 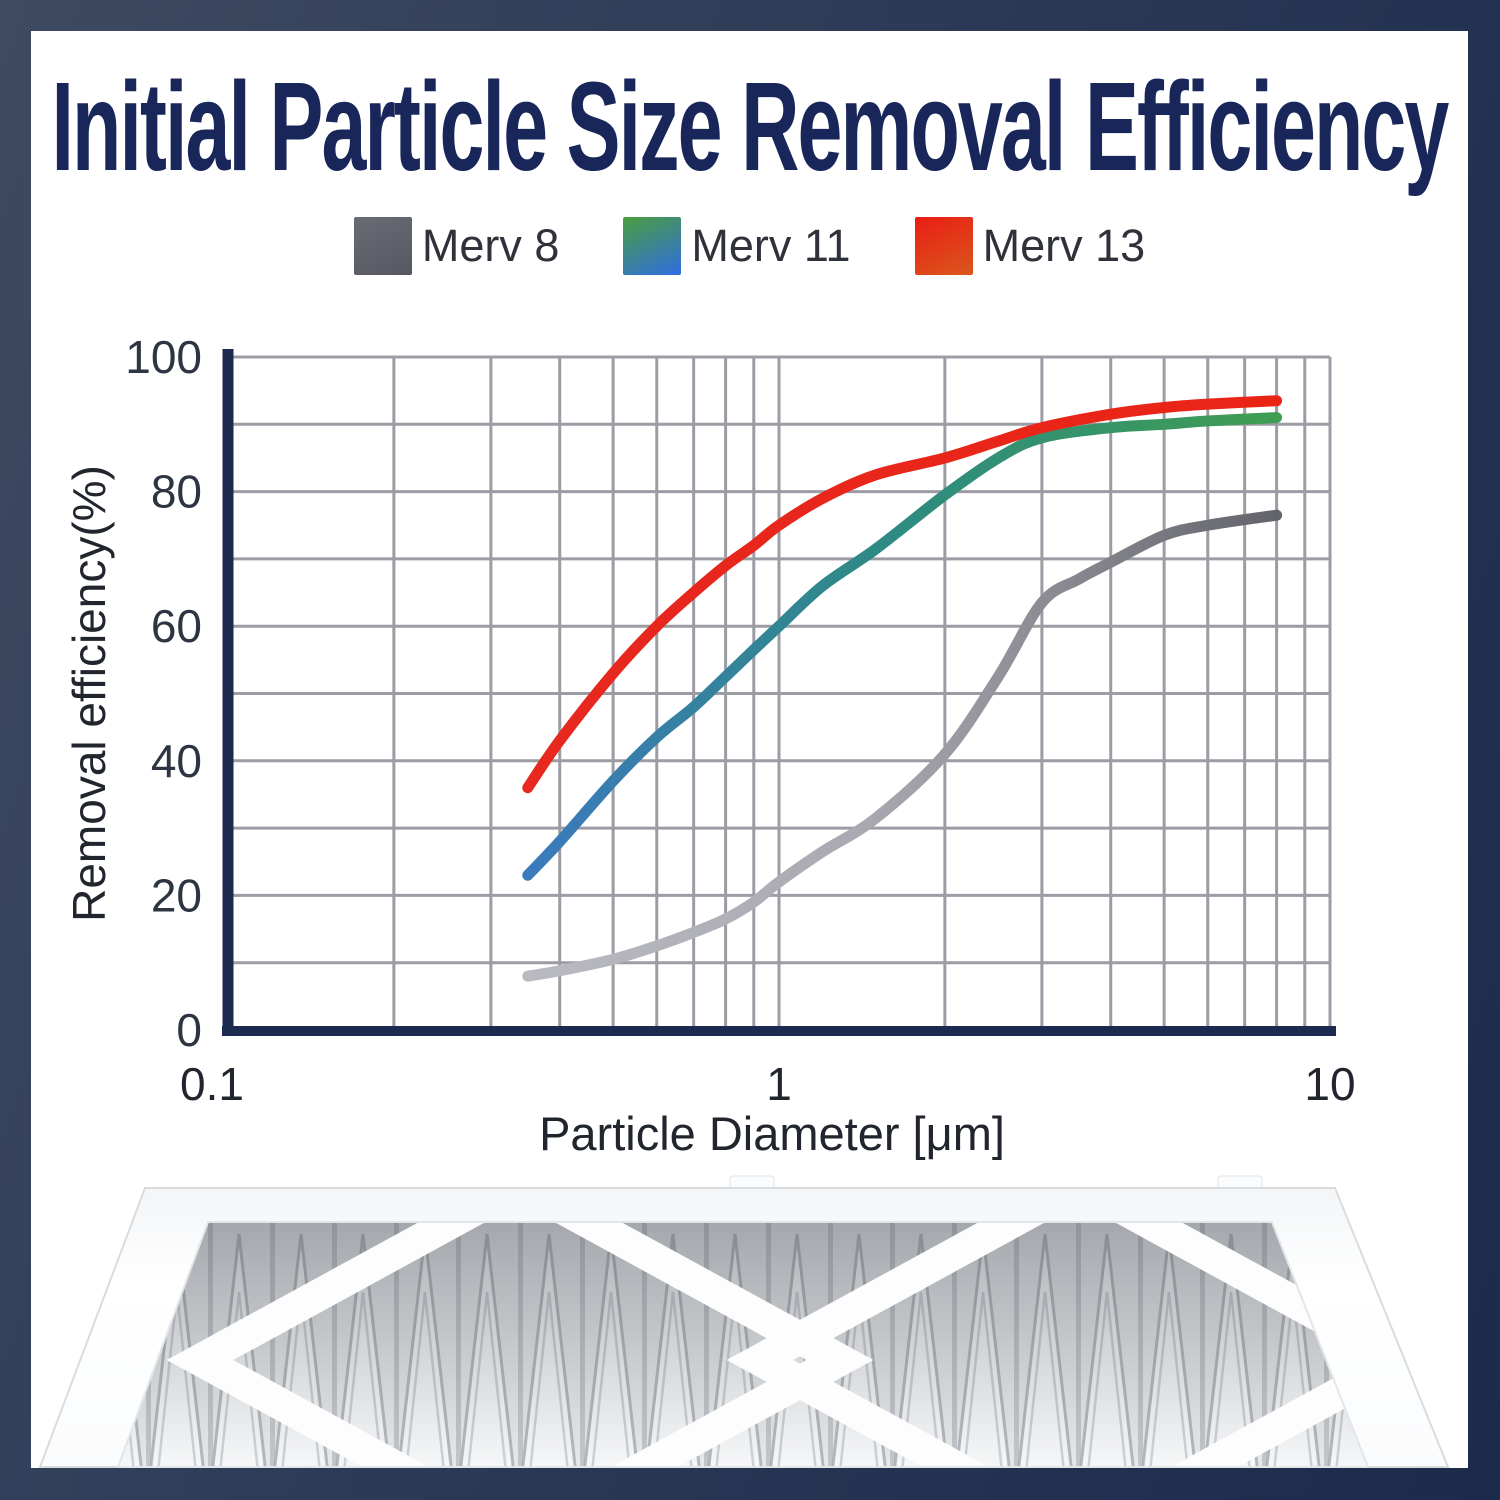 I want to click on legend-item-merv-13: Merv 13, so click(x=1030, y=246).